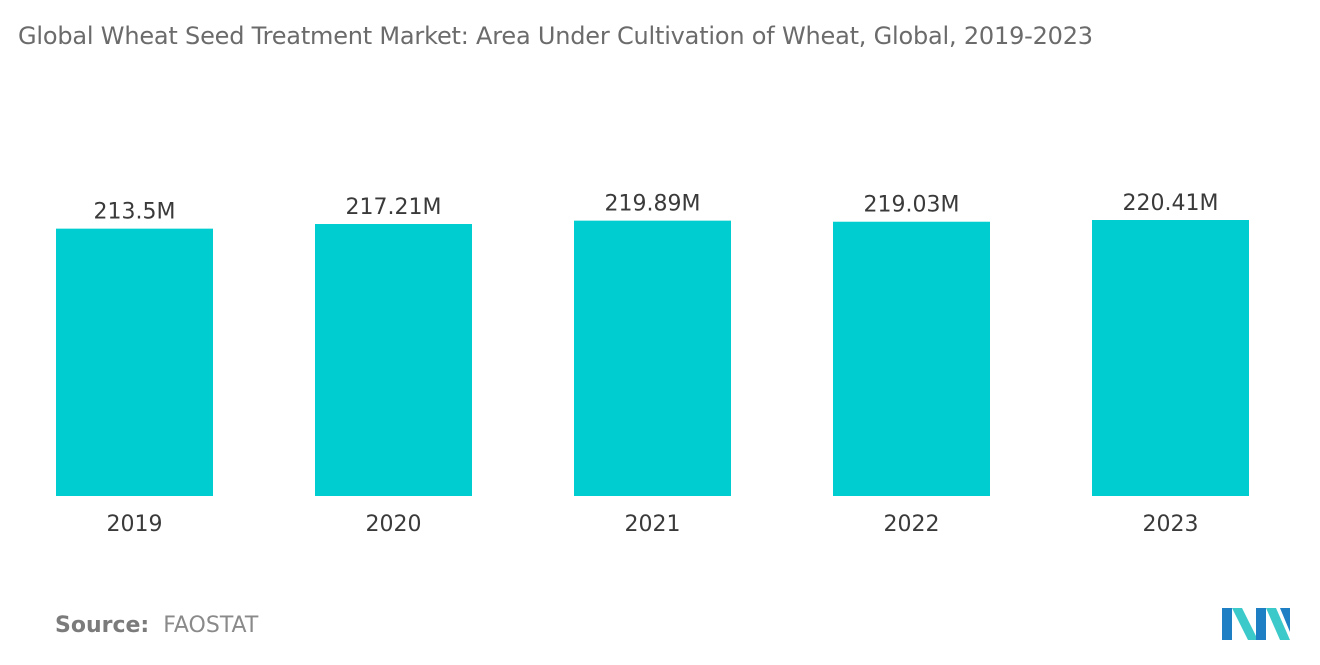  What do you see at coordinates (1171, 203) in the screenshot?
I see `value-label-2023: 220.41M` at bounding box center [1171, 203].